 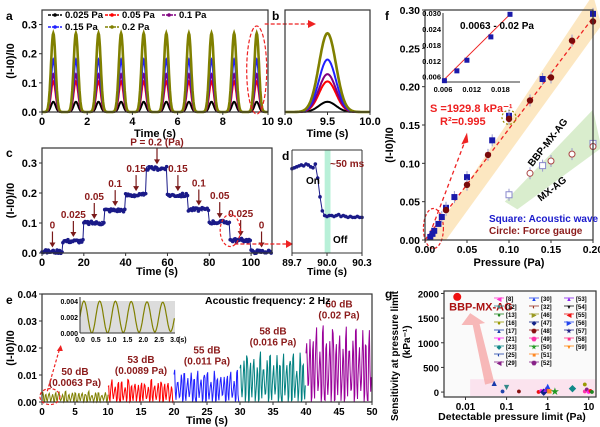 What do you see at coordinates (431, 77) in the screenshot?
I see `inset-y-tick-label: 0.006` at bounding box center [431, 77].